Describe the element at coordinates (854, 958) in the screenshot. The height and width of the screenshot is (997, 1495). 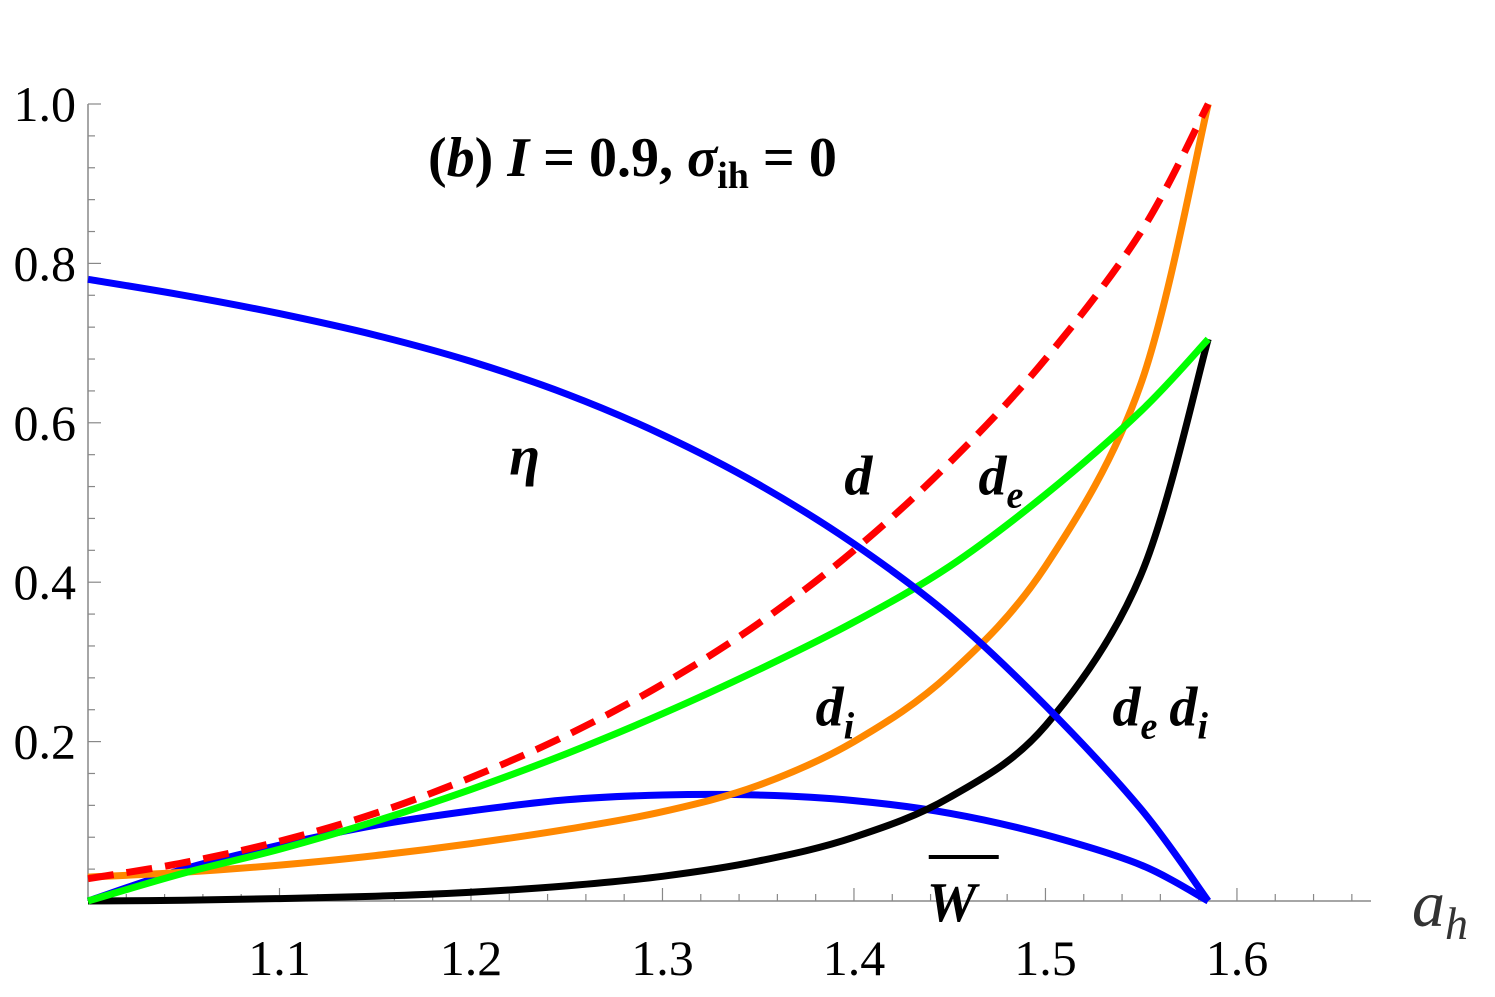
I see `x-tick-label: 1.4` at that location.